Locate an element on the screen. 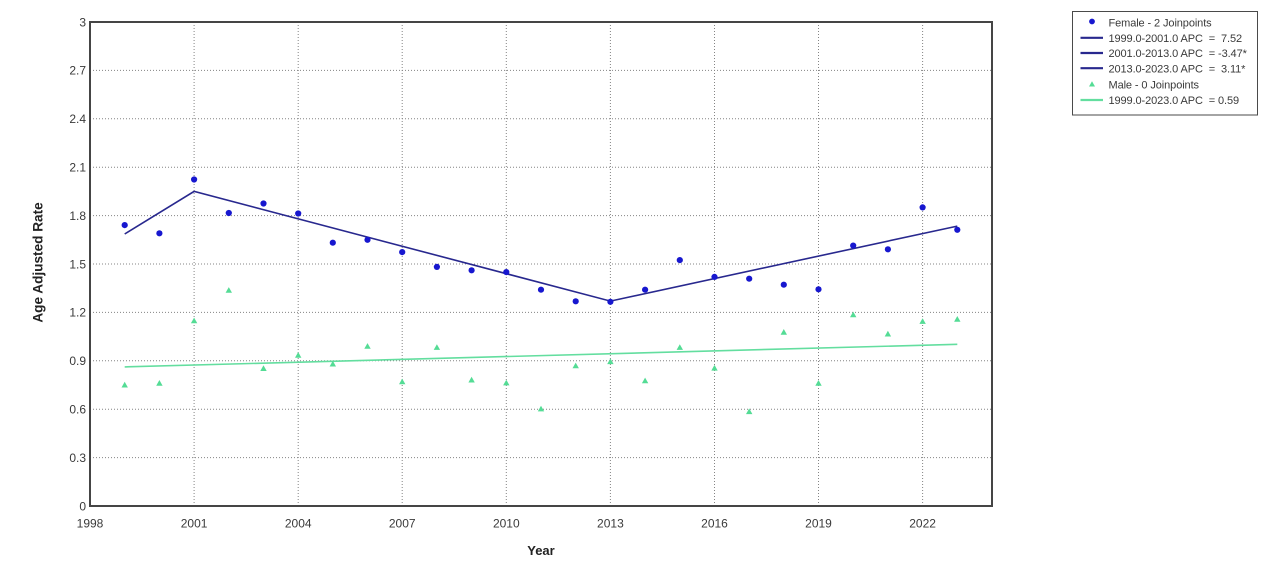 This screenshot has width=1270, height=567. svg-text: Male - 0 Joinpoints is located at coordinates (1154, 85).